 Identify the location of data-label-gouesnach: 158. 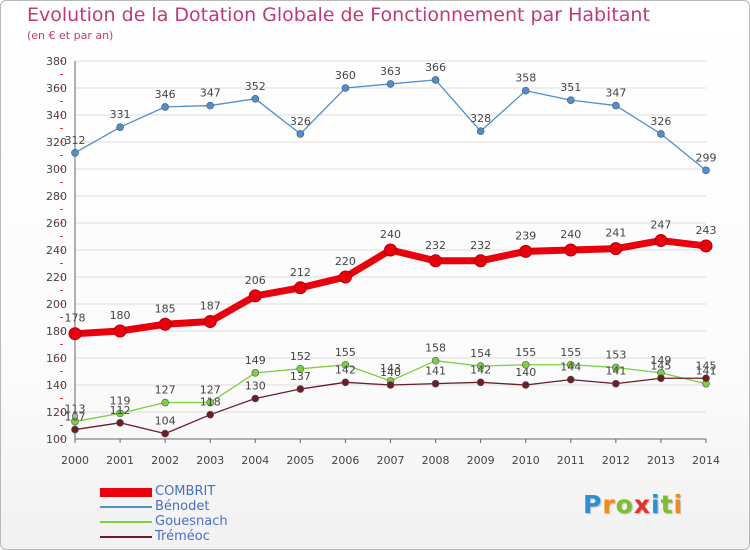
(435, 348).